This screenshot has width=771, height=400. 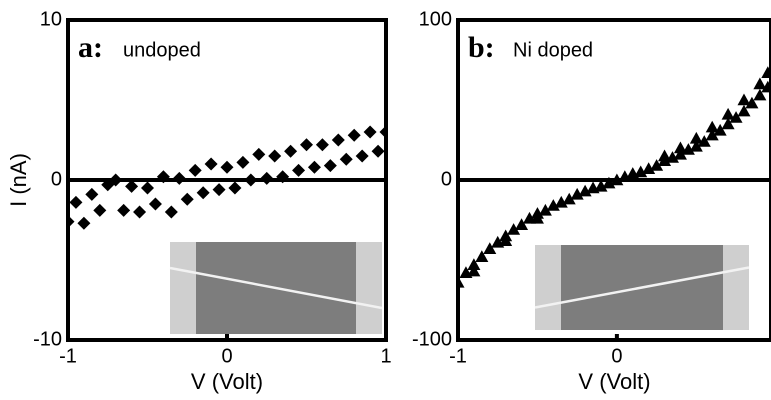 I want to click on y-axis-label: I (nA), so click(x=18, y=180).